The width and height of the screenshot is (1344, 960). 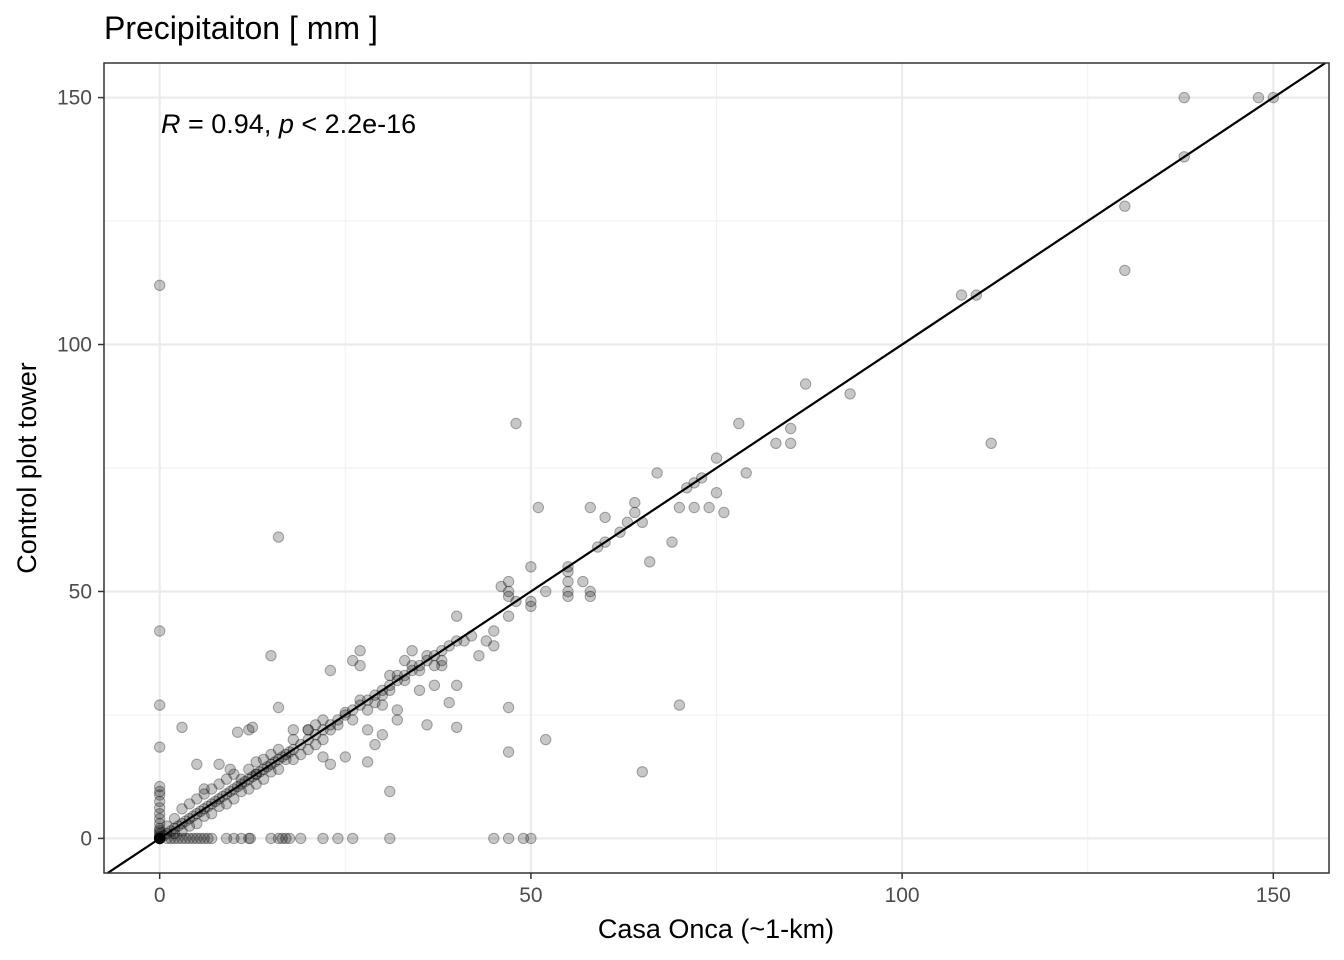 I want to click on y-tick-label: 50, so click(x=80, y=591).